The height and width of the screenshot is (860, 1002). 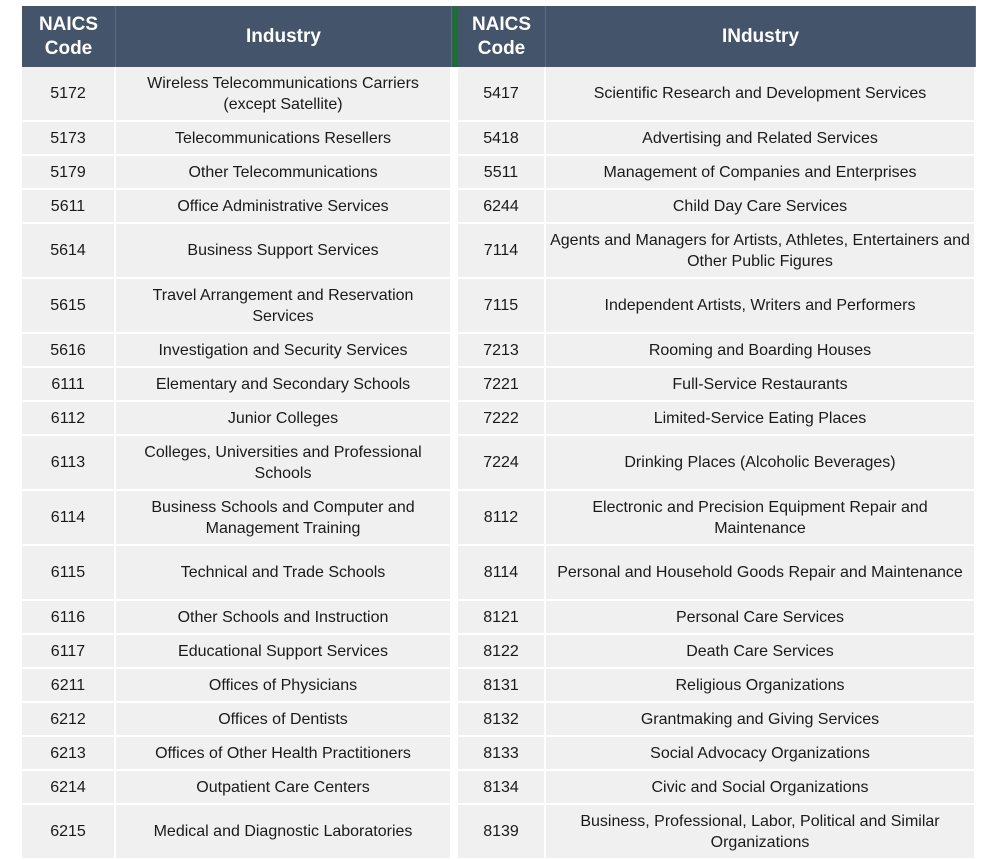 I want to click on right-industry-cell: Full-Service Restaurants, so click(x=761, y=385).